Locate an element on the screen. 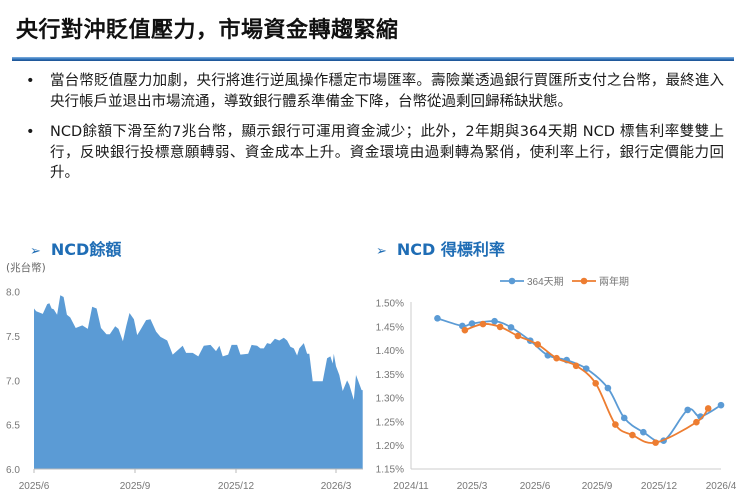  page-title: 央行對沖貶值壓力，市場資金轉趨緊縮 is located at coordinates (207, 30).